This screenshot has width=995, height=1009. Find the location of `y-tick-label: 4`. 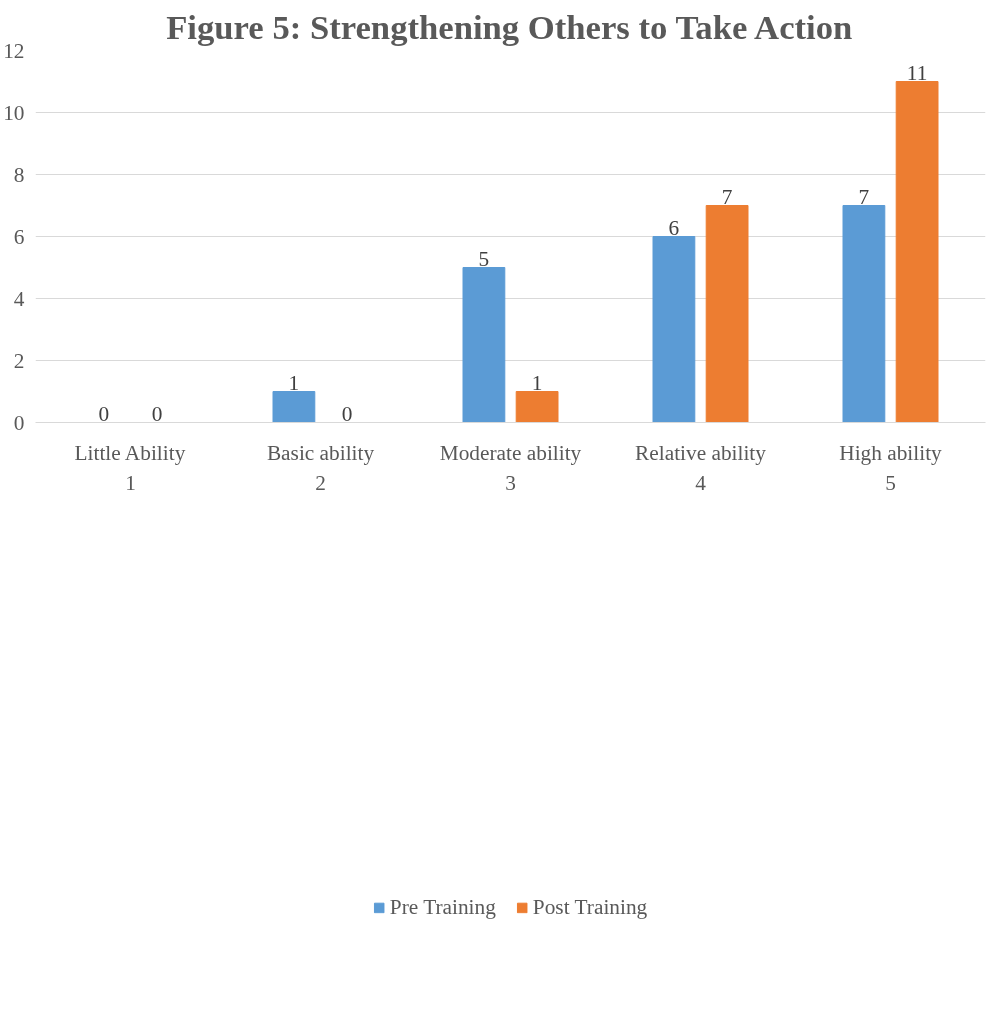

y-tick-label: 4 is located at coordinates (19, 298).